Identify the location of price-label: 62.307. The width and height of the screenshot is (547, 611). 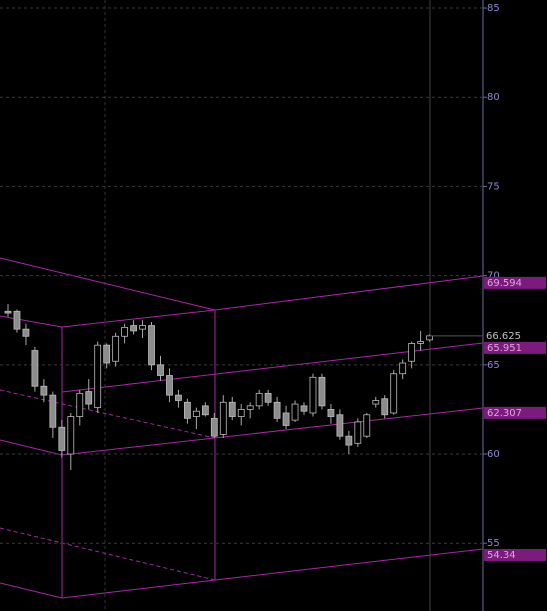
(504, 413).